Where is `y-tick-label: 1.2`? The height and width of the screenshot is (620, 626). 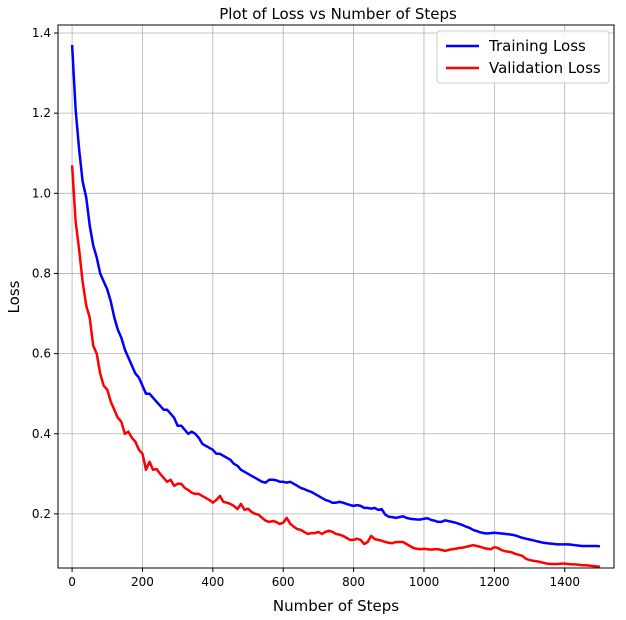 y-tick-label: 1.2 is located at coordinates (41, 113).